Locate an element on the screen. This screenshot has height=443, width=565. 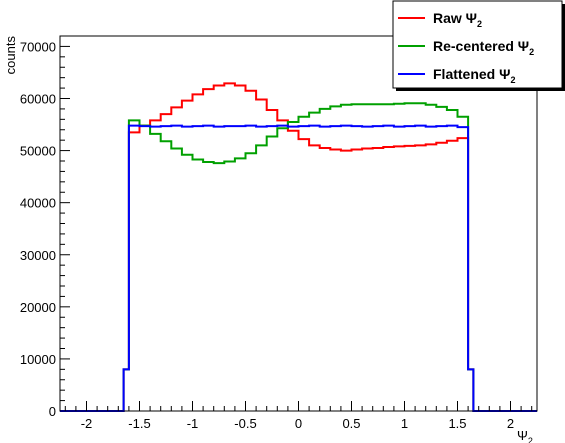
y-tick-label: 10000 is located at coordinates (38, 359).